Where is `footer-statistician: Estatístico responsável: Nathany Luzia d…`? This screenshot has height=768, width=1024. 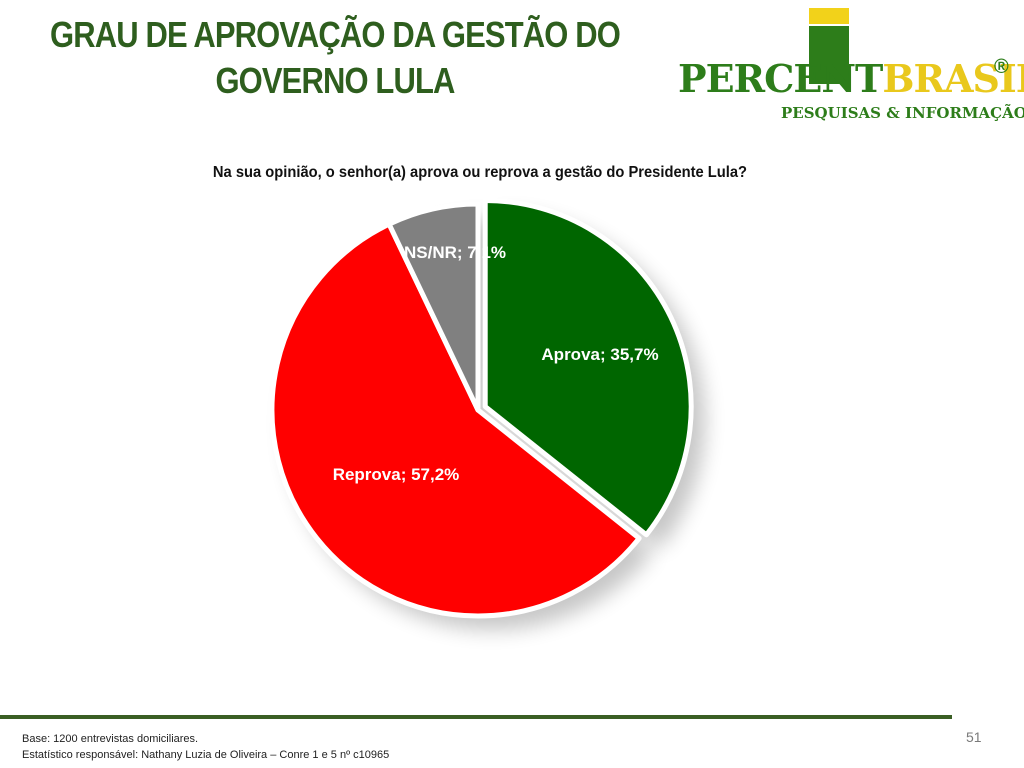
footer-statistician: Estatístico responsável: Nathany Luzia d… is located at coordinates (206, 755).